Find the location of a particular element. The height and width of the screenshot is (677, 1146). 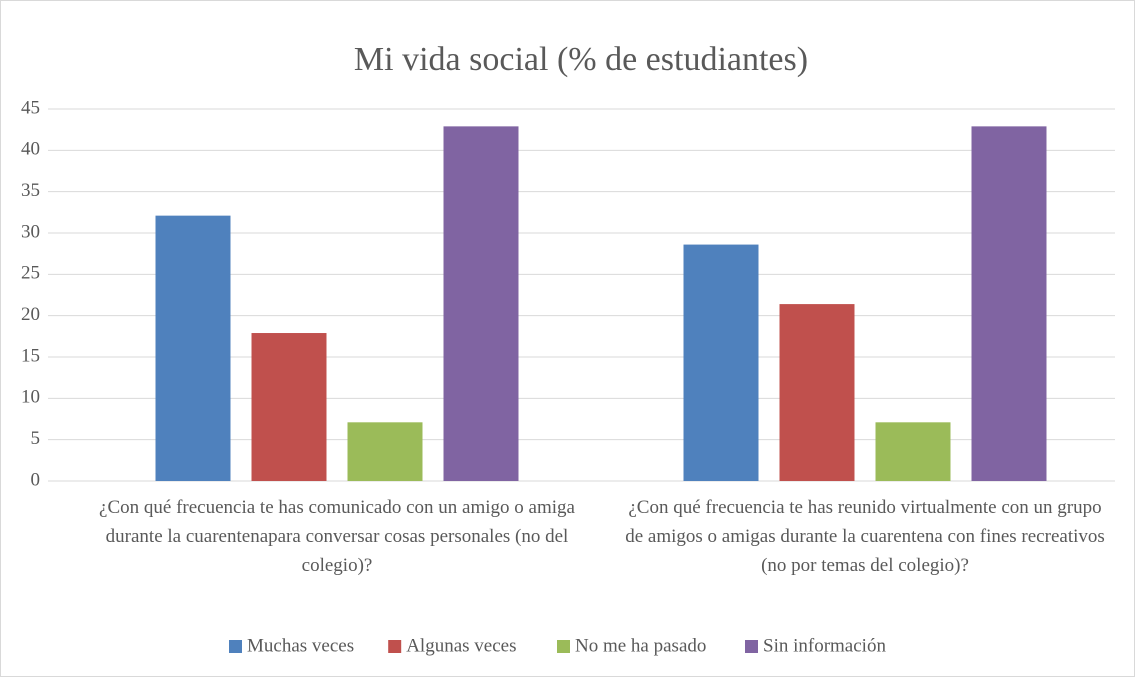

y-tick-label: 35 is located at coordinates (30, 190).